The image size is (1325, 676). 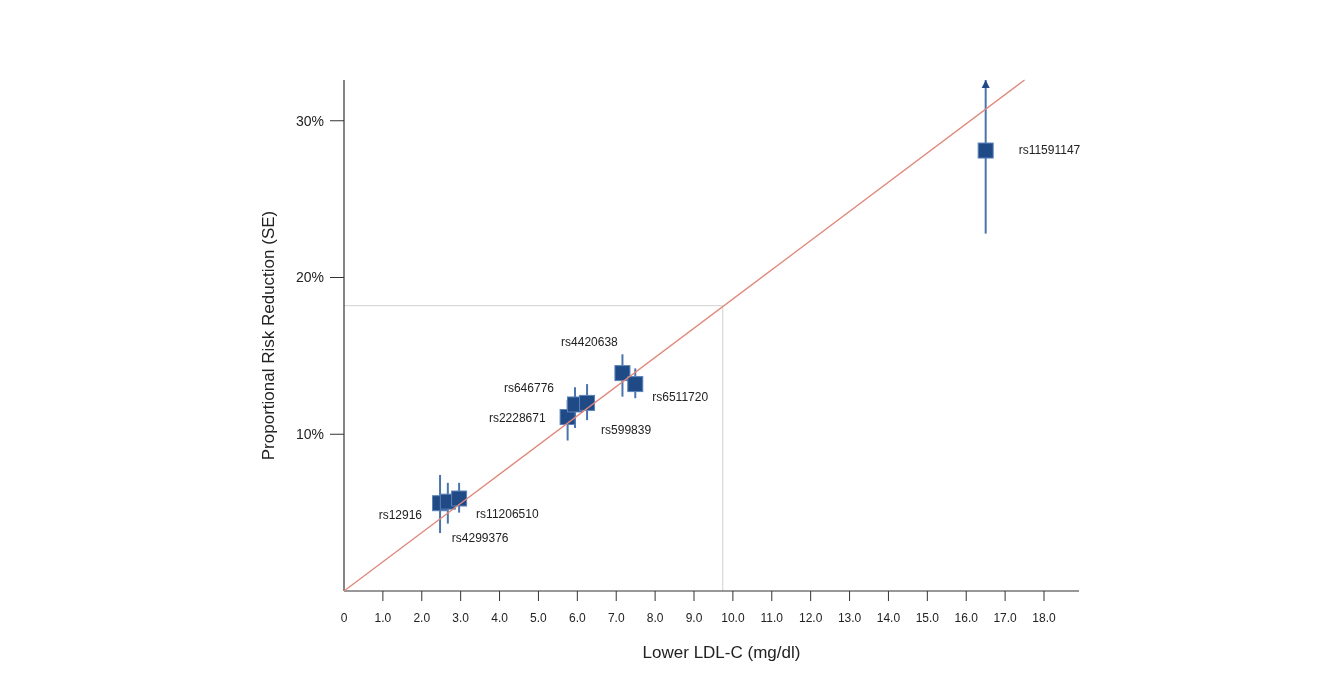 What do you see at coordinates (721, 652) in the screenshot?
I see `x-axis-title: Lower LDL-C (mg/dl)` at bounding box center [721, 652].